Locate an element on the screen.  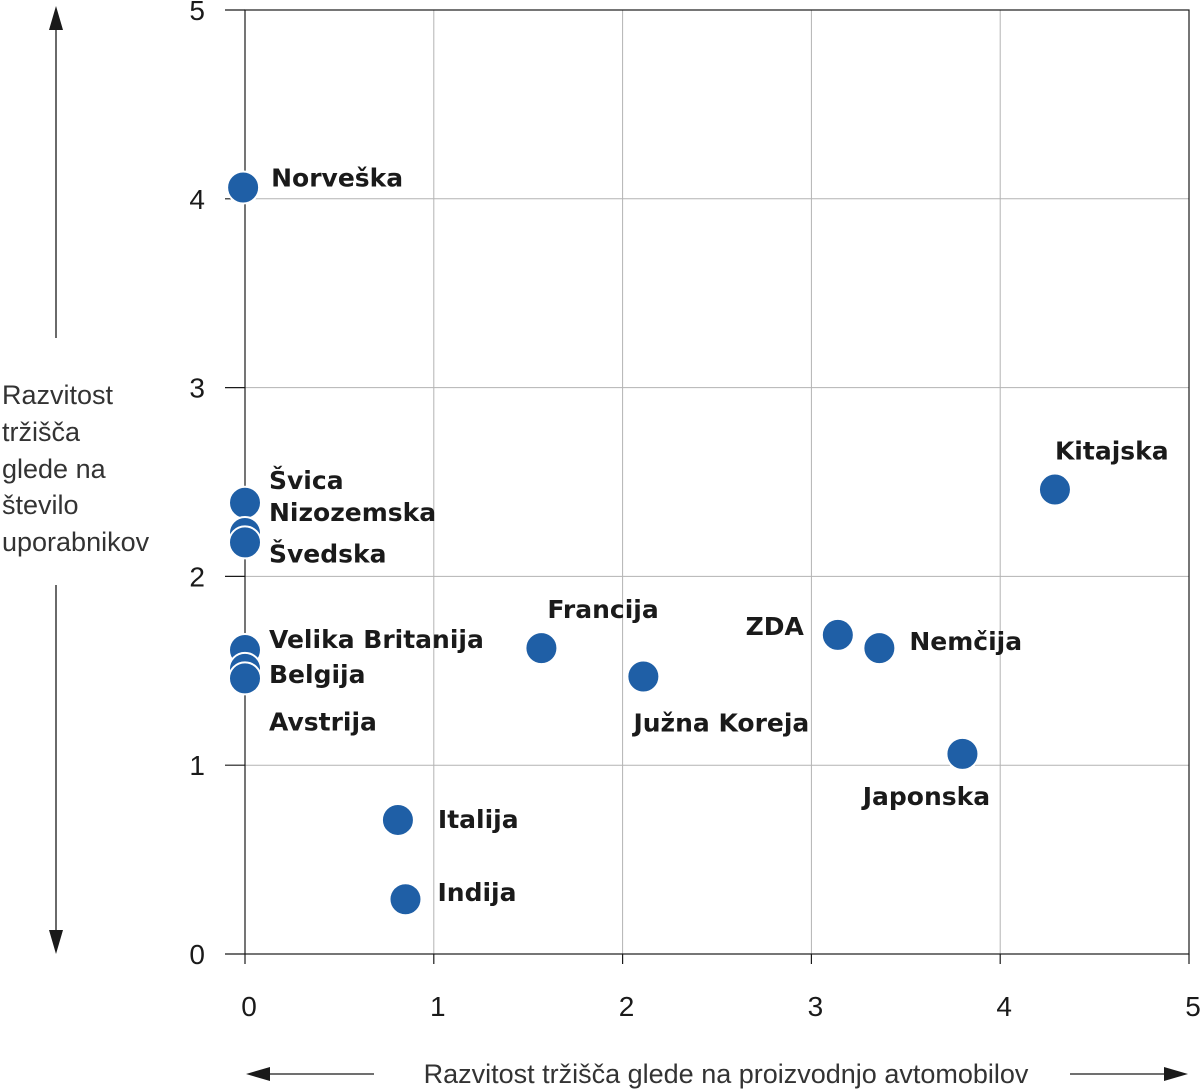
data-point-label: ZDA is located at coordinates (775, 626).